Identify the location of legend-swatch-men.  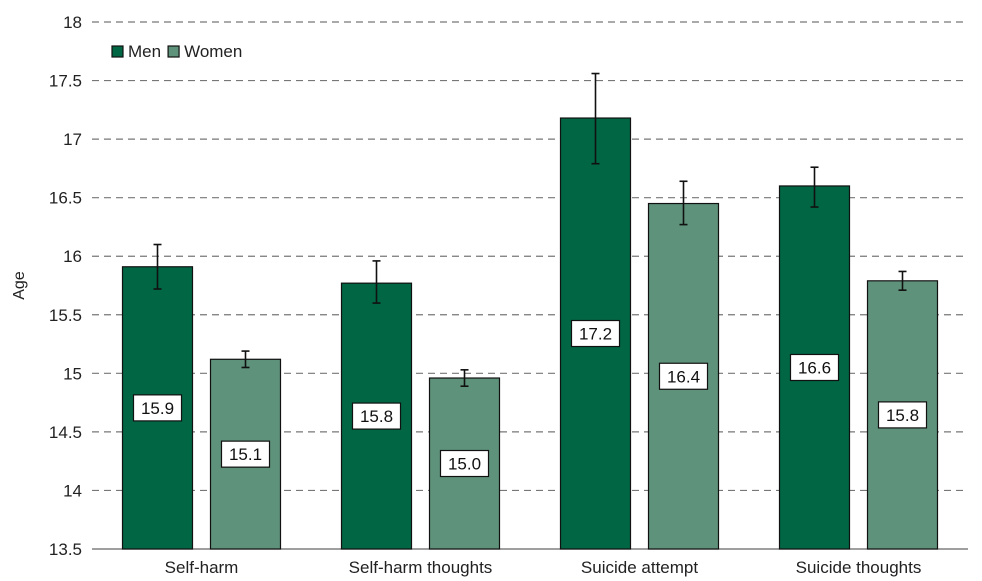
(117, 51).